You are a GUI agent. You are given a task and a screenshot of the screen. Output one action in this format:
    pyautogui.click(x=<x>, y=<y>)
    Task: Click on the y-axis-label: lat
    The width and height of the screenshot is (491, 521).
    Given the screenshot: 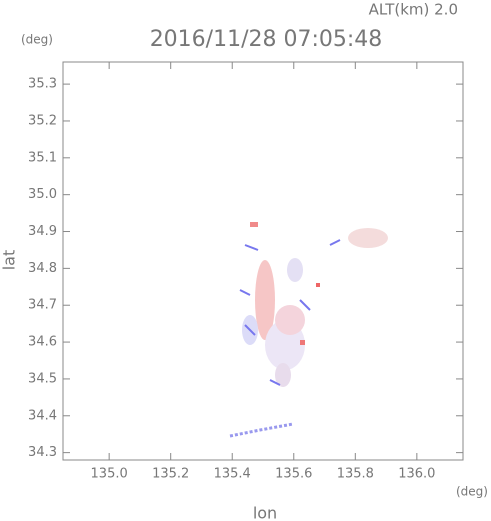 What is the action you would take?
    pyautogui.click(x=9, y=260)
    